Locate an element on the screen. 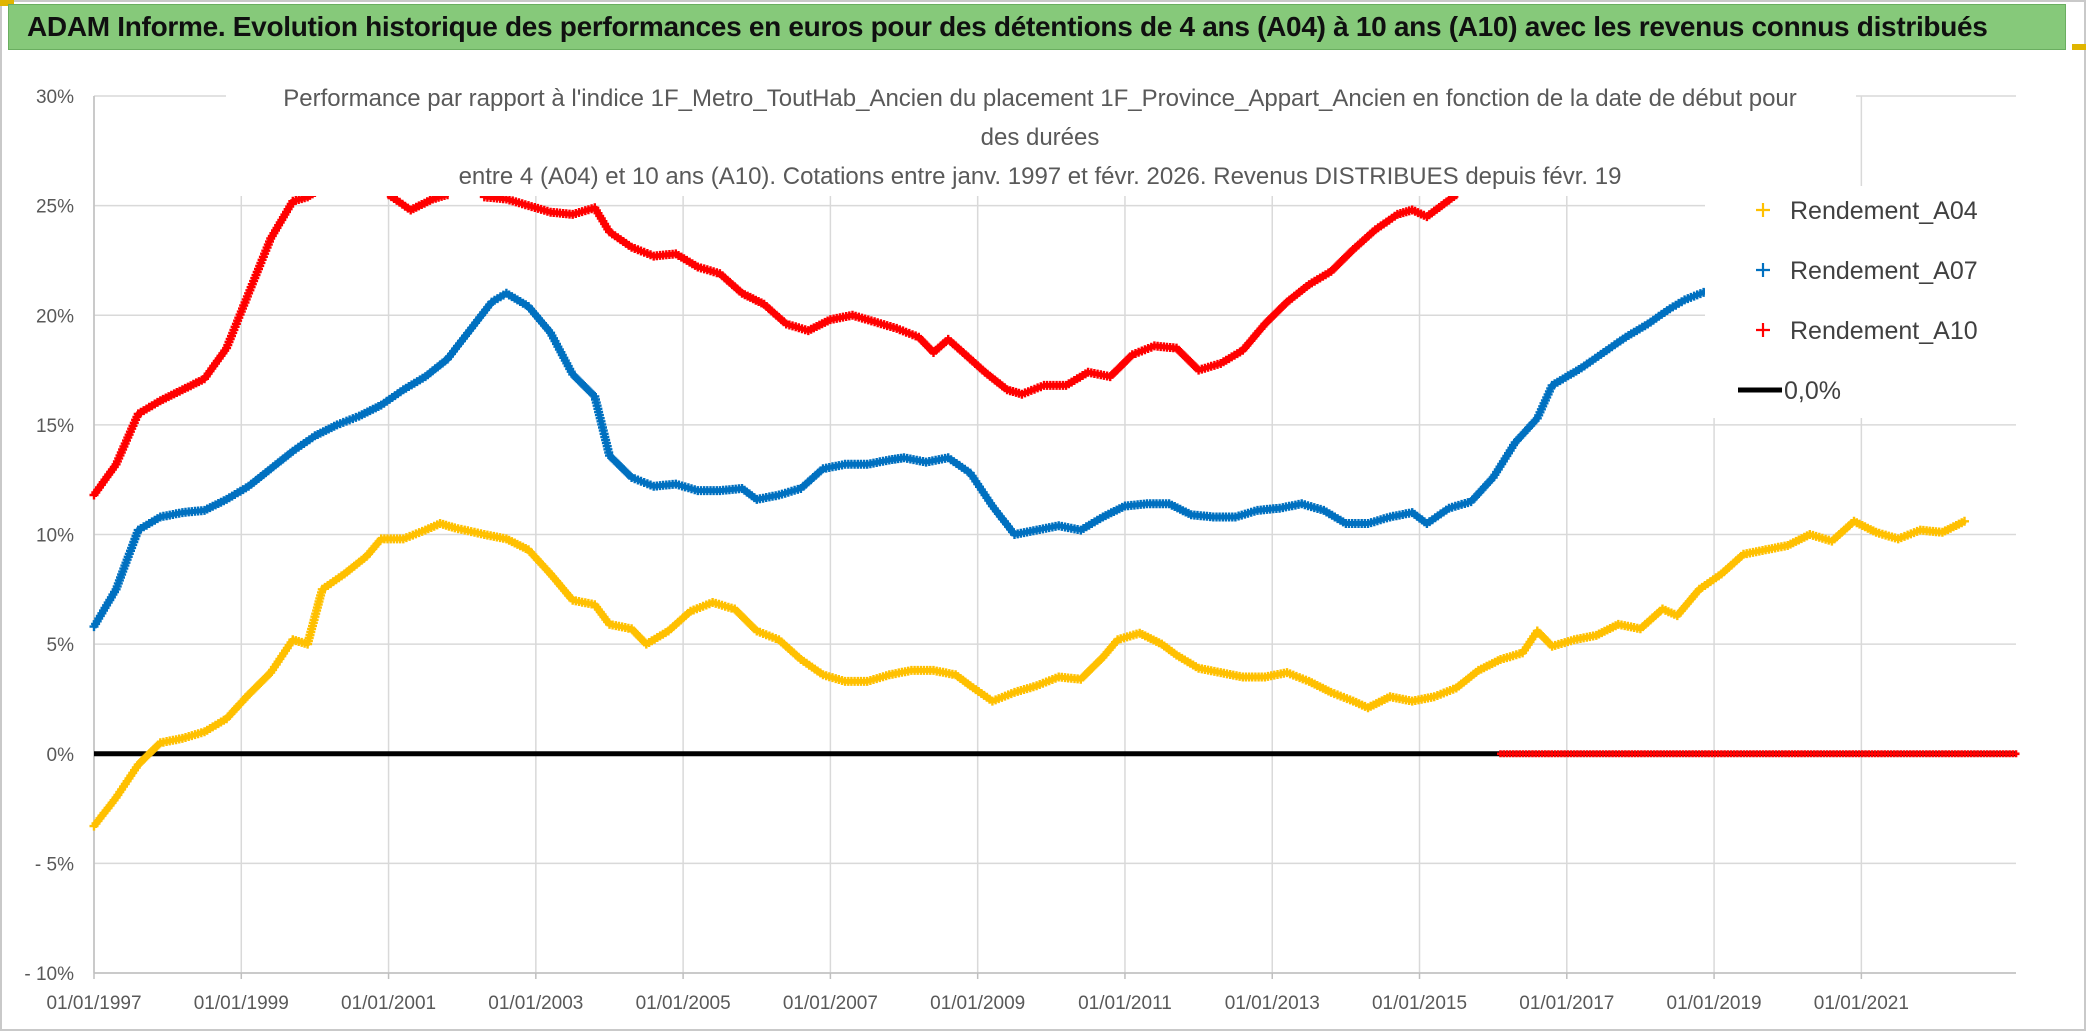 The image size is (2086, 1031). y-tick-label: 10% is located at coordinates (55, 536).